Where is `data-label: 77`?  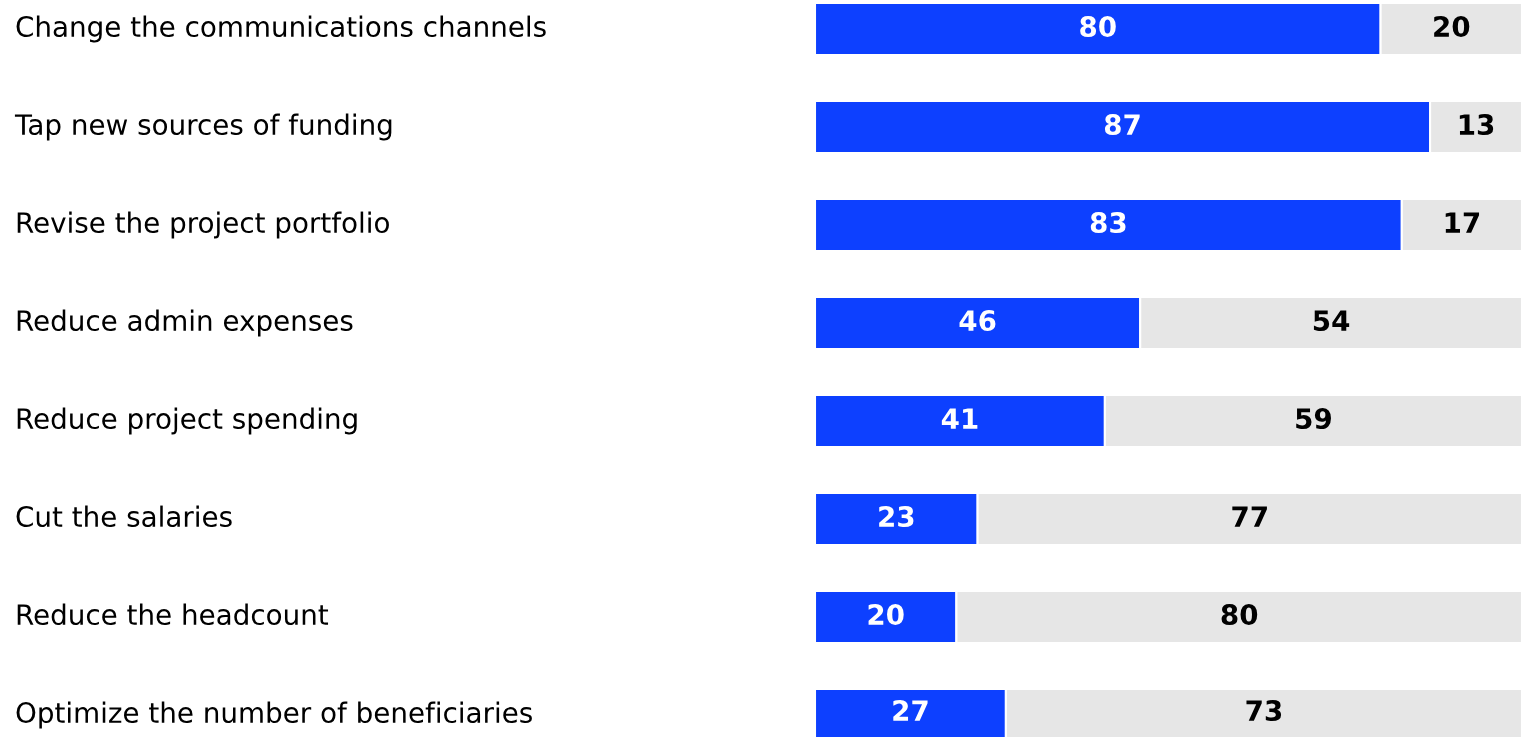 data-label: 77 is located at coordinates (1249, 516).